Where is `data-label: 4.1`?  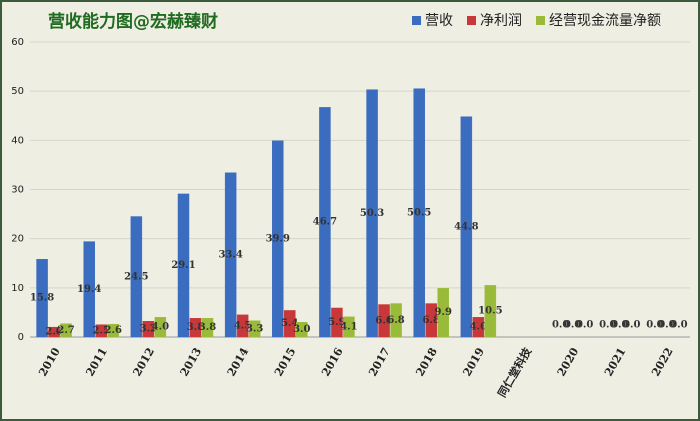
data-label: 4.1 is located at coordinates (348, 326).